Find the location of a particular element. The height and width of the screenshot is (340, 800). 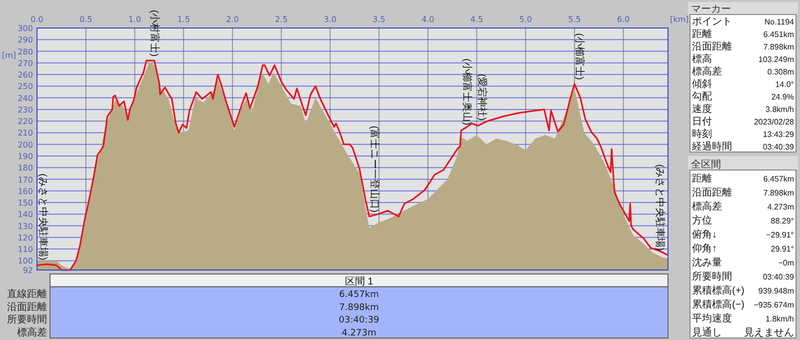

x-tick-label: 4.0 is located at coordinates (428, 19).